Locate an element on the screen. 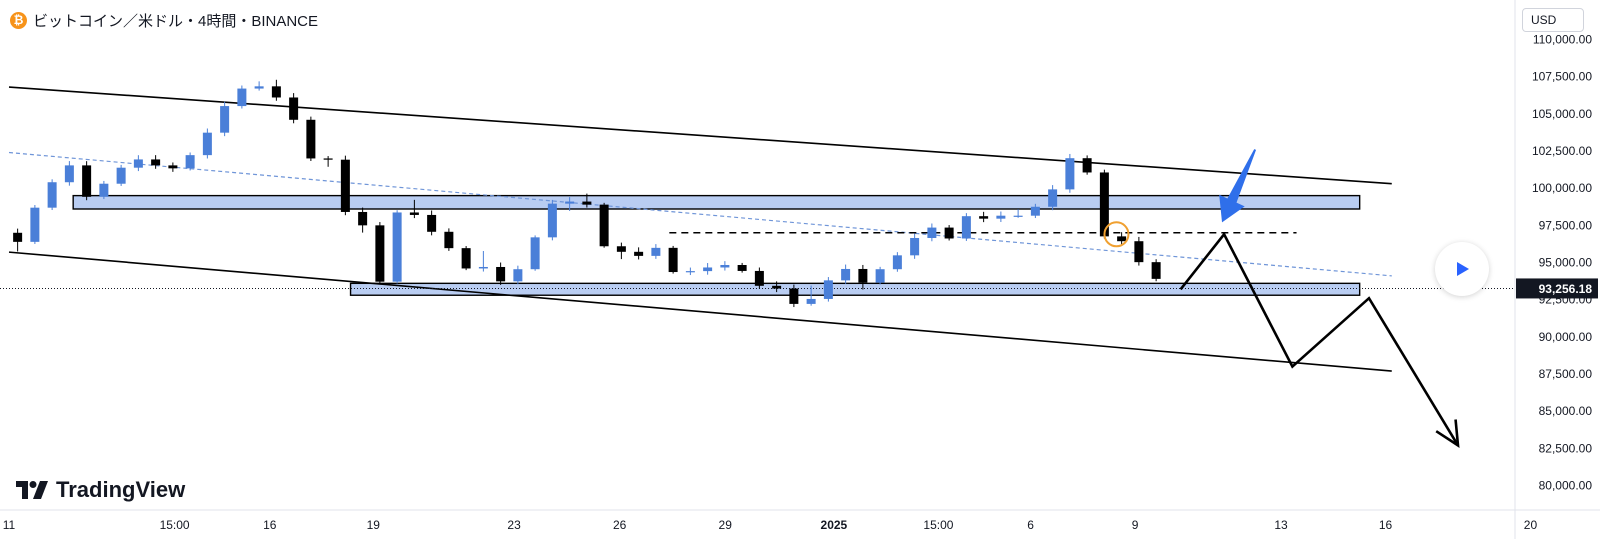  tradingview-logo-icon is located at coordinates (32, 490).